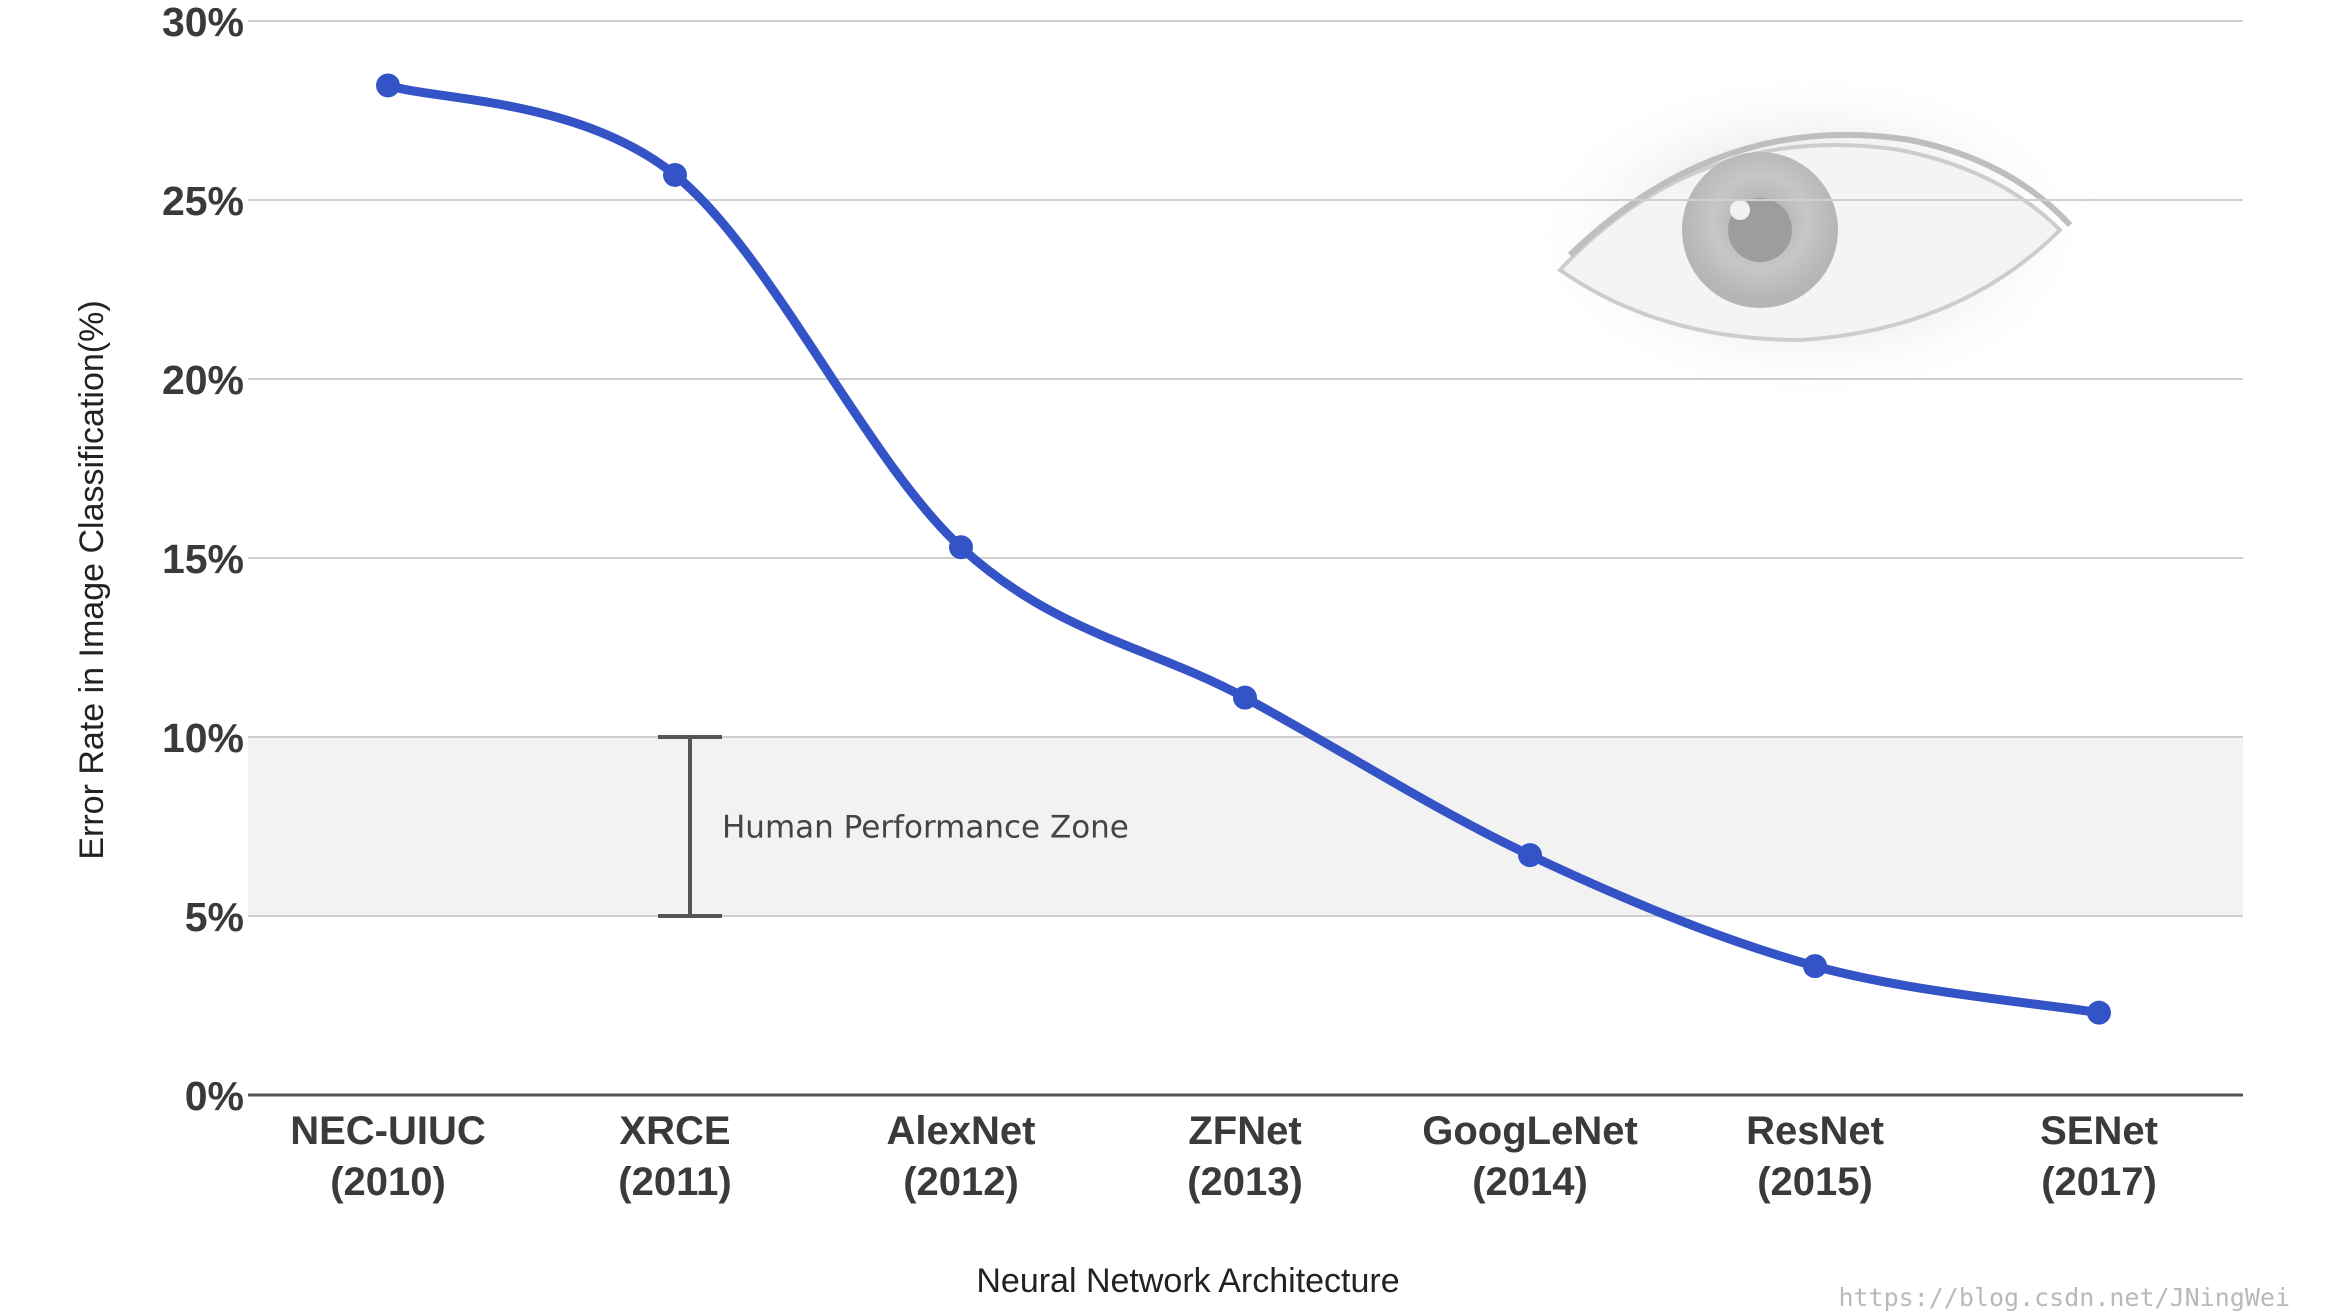 The width and height of the screenshot is (2331, 1312). Describe the element at coordinates (203, 201) in the screenshot. I see `y-tick-label: 25%` at that location.